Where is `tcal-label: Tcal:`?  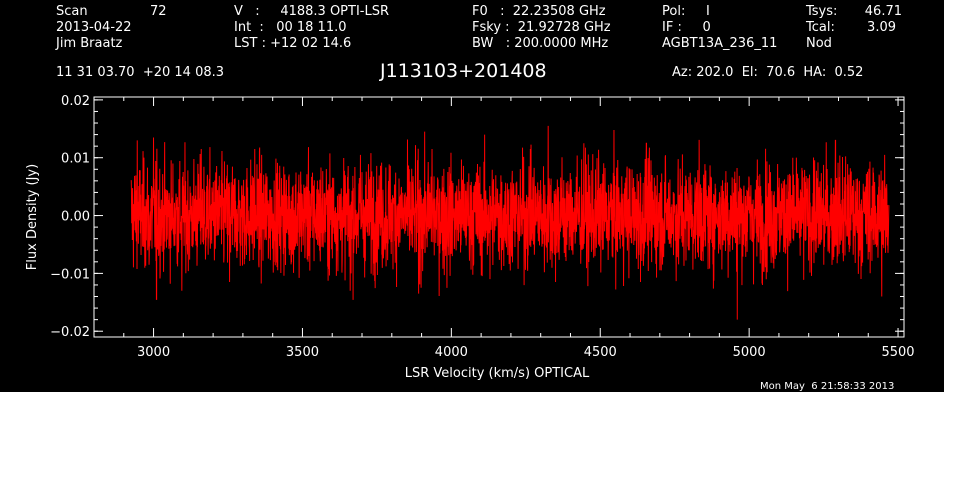
tcal-label: Tcal: is located at coordinates (820, 27).